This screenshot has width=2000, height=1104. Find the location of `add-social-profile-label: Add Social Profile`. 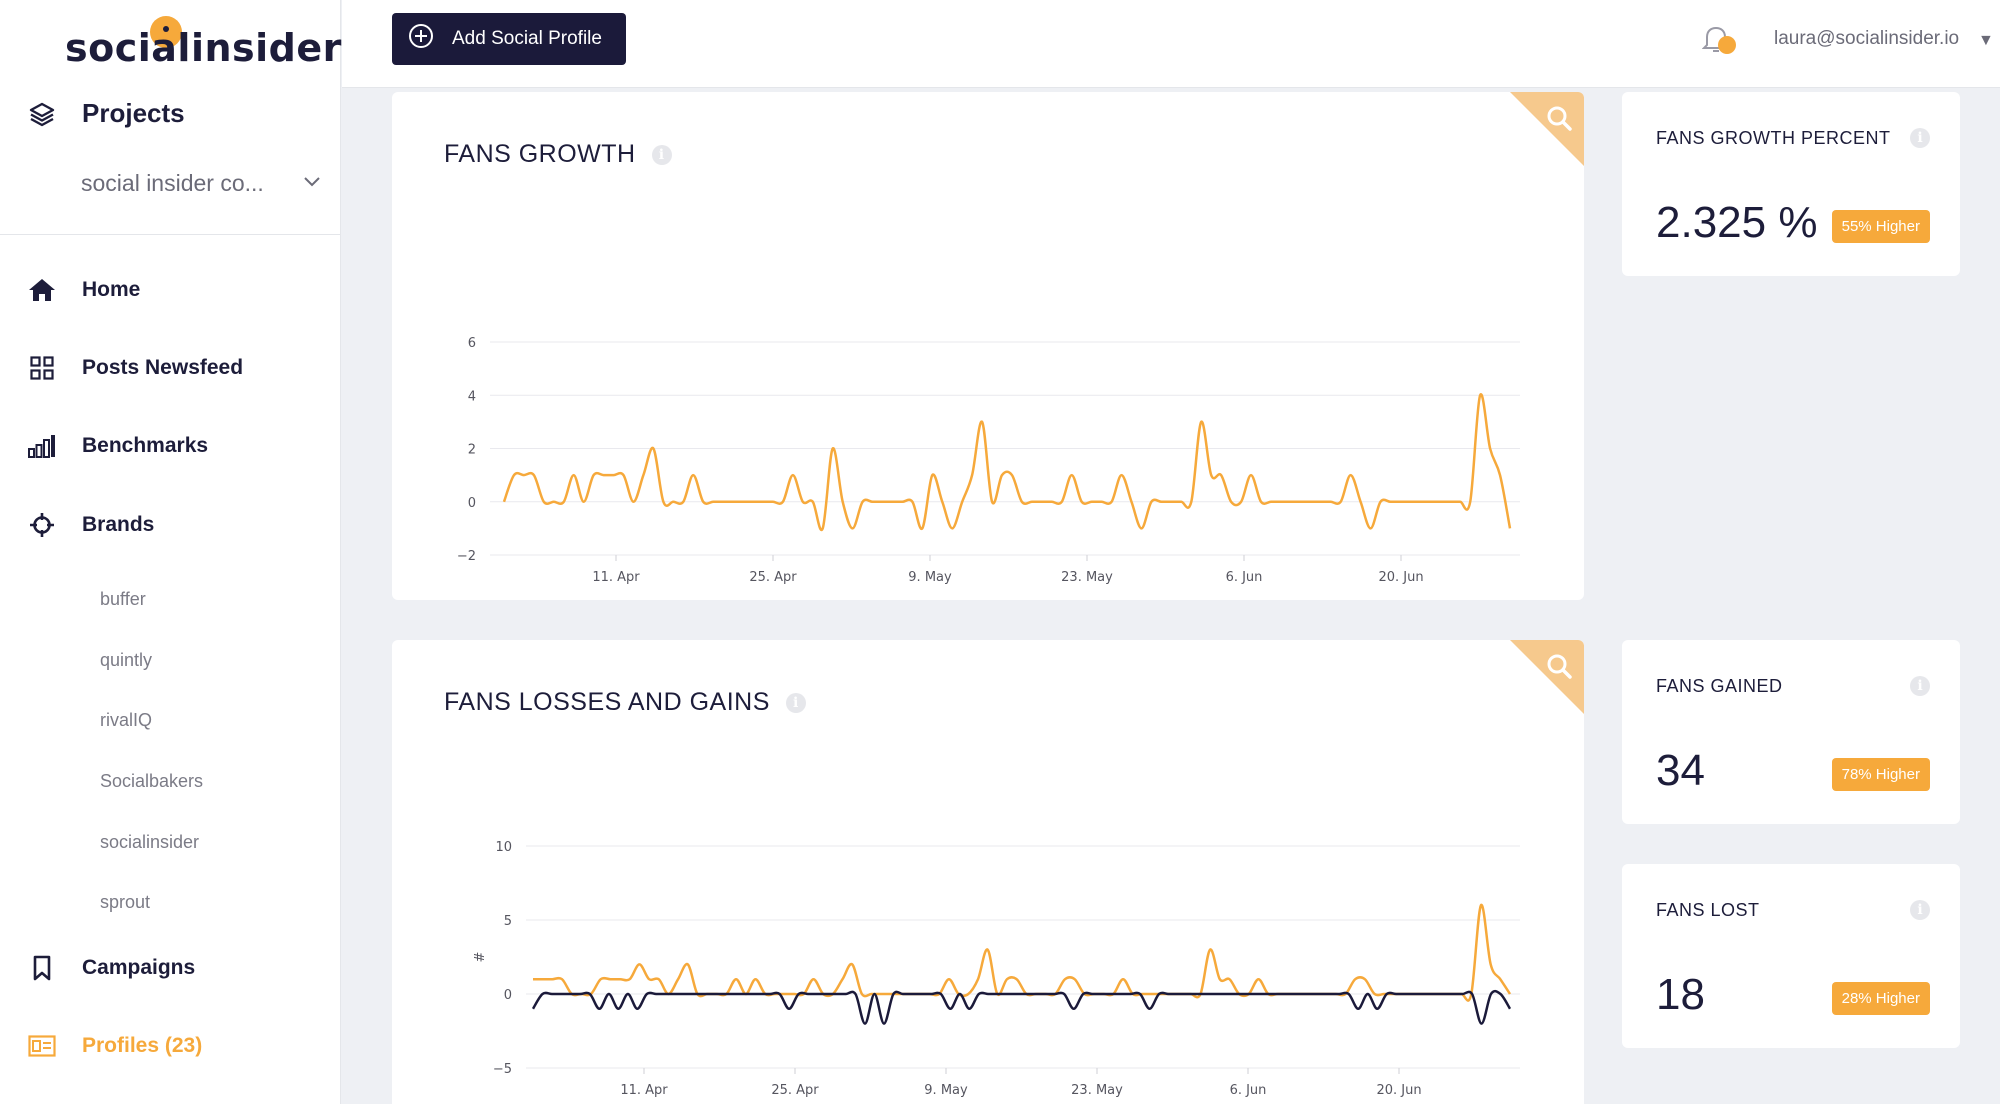

add-social-profile-label: Add Social Profile is located at coordinates (527, 38).